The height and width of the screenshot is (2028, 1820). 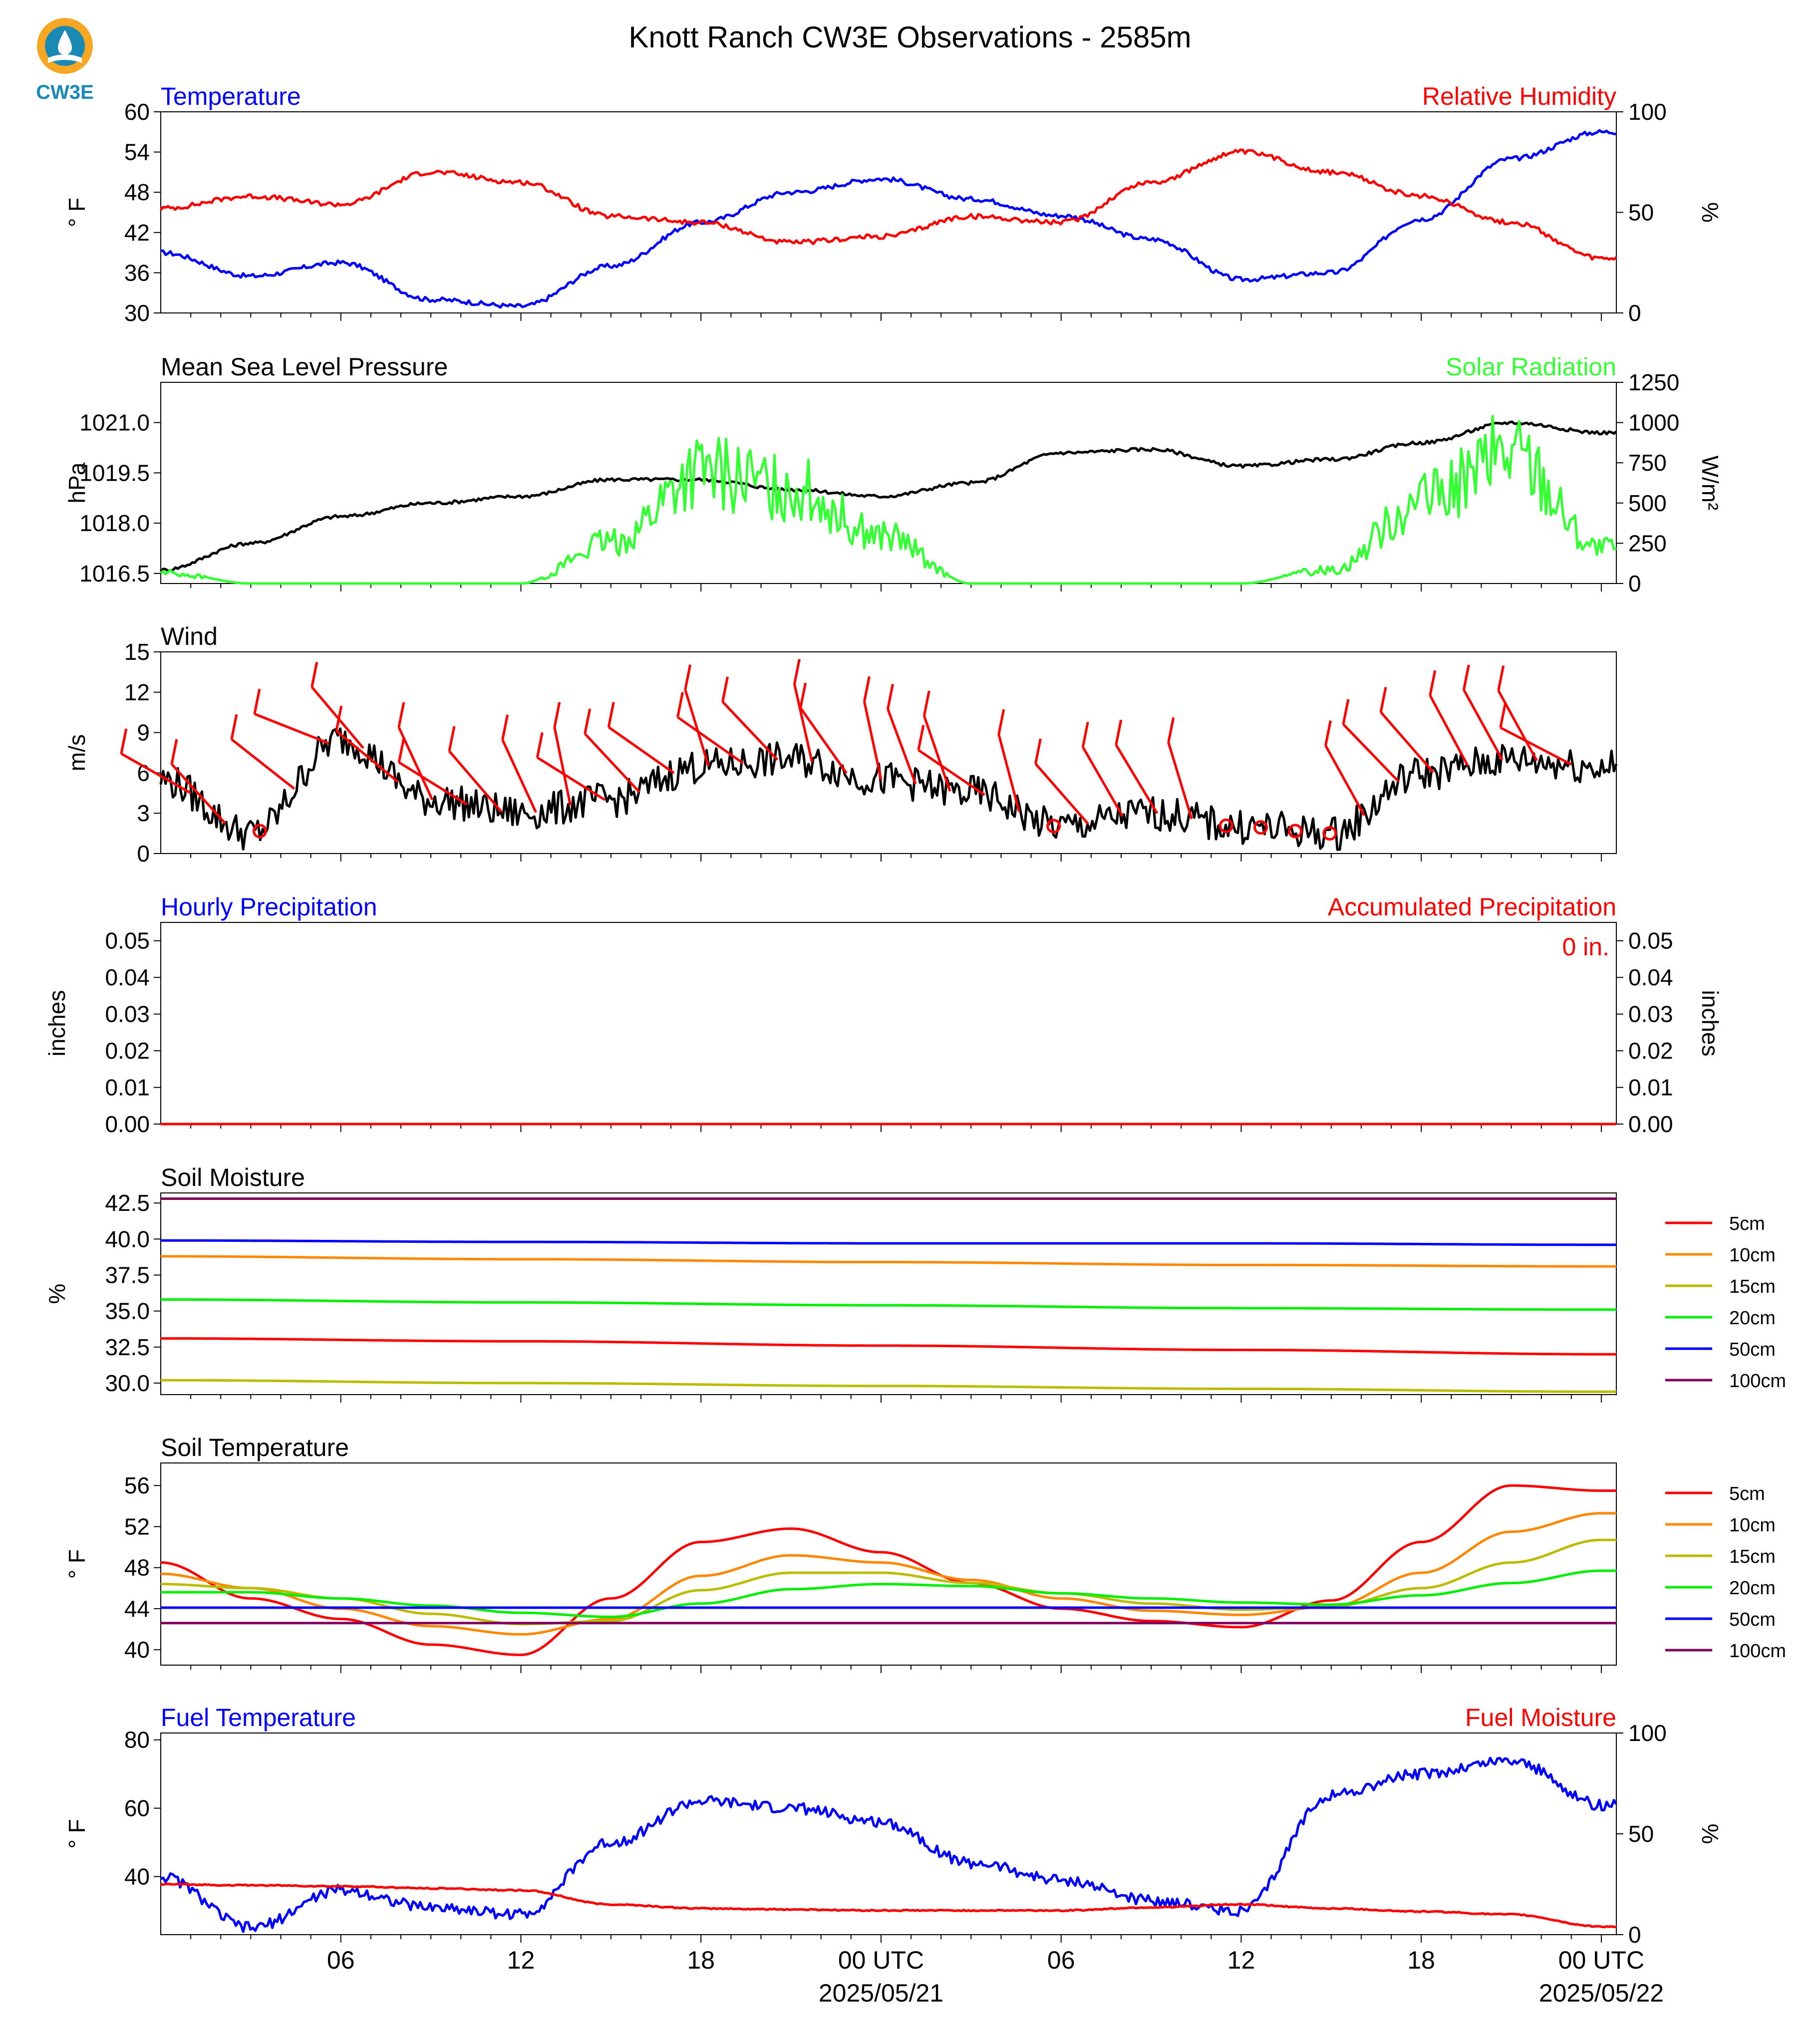 What do you see at coordinates (1421, 1960) in the screenshot?
I see `x-tick-label: 18` at bounding box center [1421, 1960].